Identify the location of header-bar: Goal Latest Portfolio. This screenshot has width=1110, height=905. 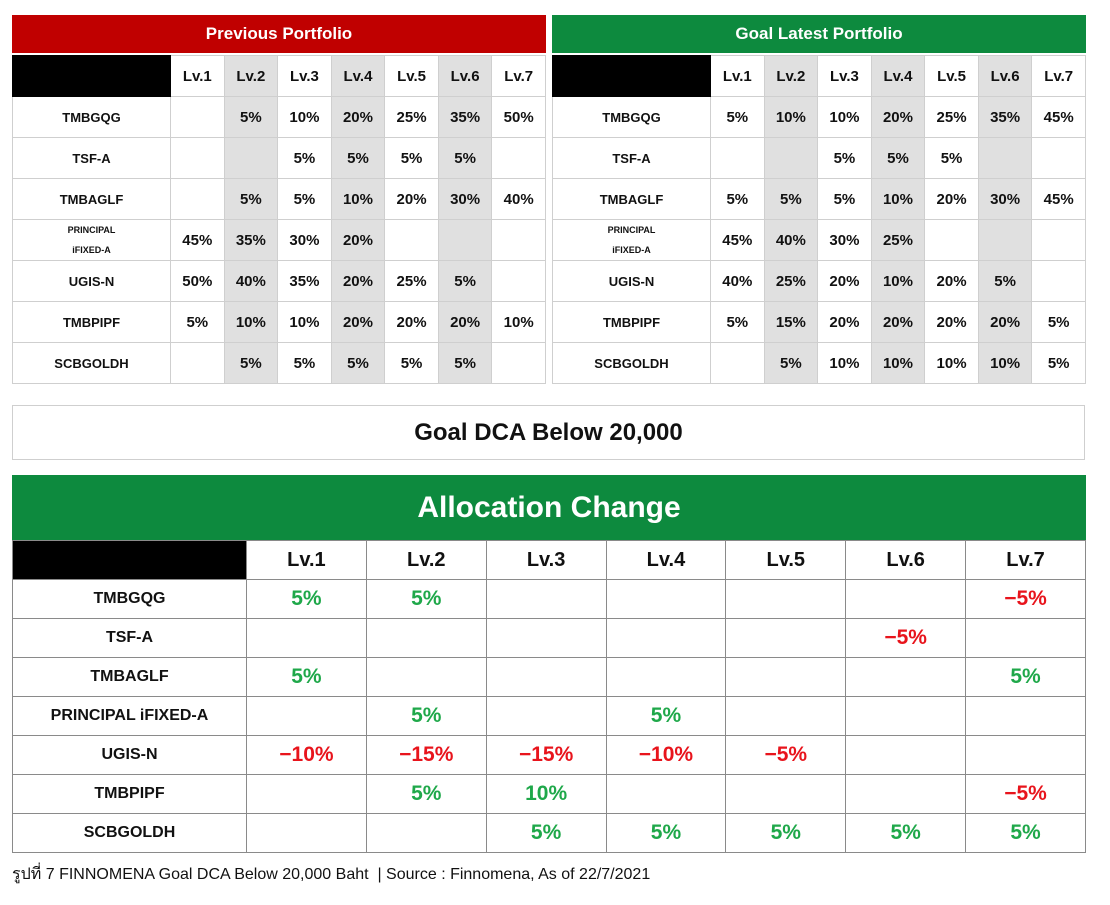
(819, 34).